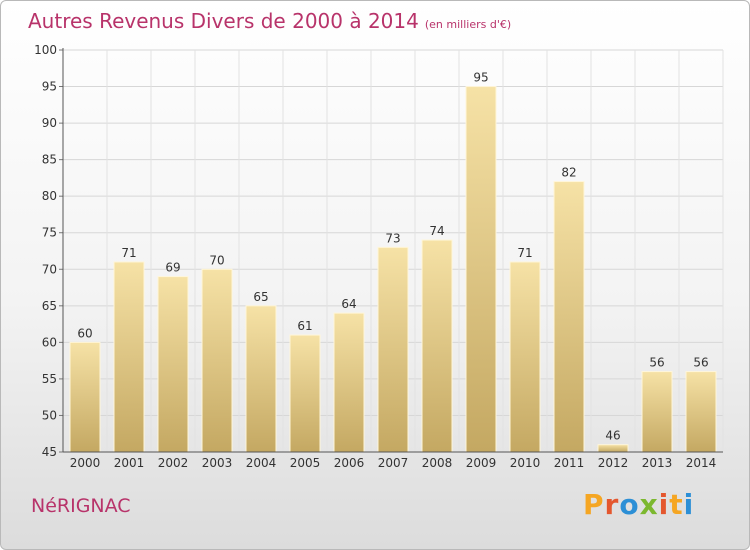  Describe the element at coordinates (85, 463) in the screenshot. I see `x-tick-label: 2000` at that location.